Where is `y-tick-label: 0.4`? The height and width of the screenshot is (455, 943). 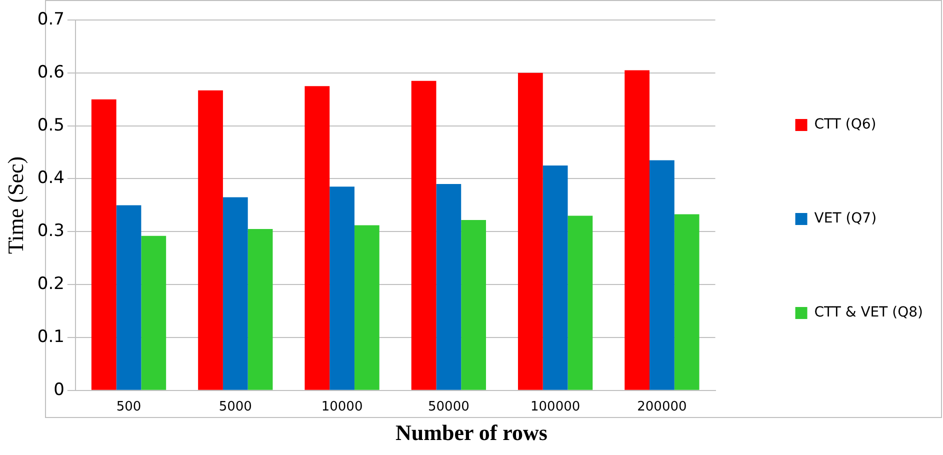
y-tick-label: 0.4 is located at coordinates (50, 178).